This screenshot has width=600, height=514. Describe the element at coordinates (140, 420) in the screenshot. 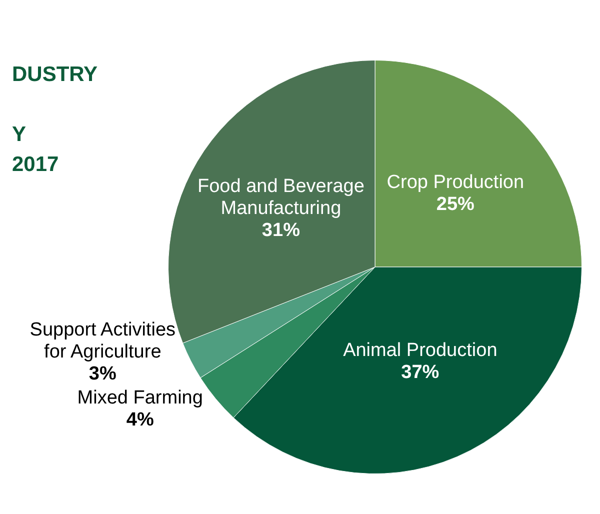

I see `data-label: 4%` at that location.